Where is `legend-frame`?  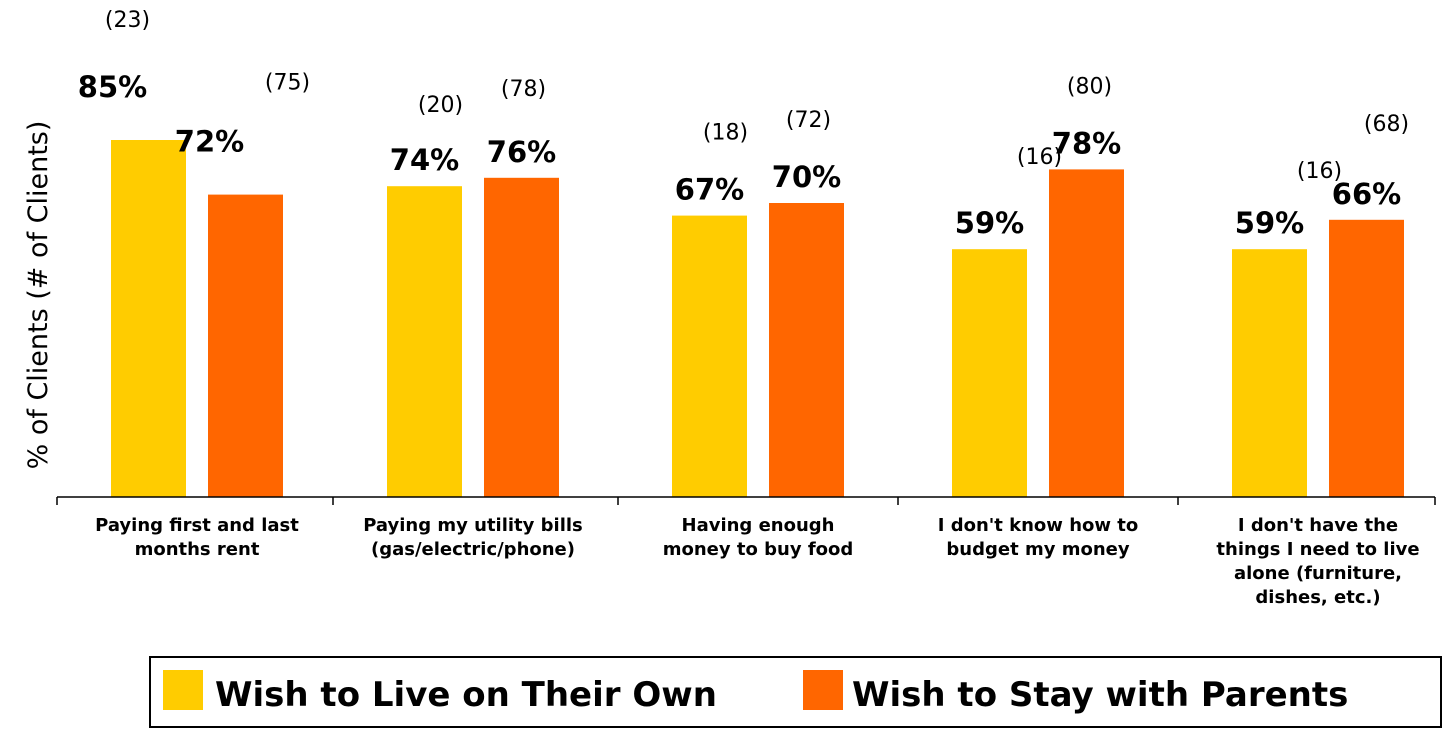 legend-frame is located at coordinates (795, 692).